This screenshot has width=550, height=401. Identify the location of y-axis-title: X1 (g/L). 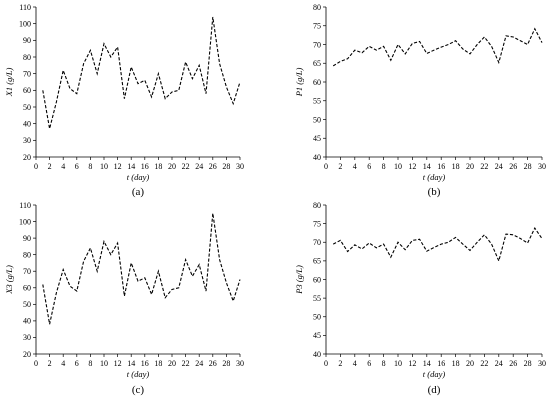
(9, 83).